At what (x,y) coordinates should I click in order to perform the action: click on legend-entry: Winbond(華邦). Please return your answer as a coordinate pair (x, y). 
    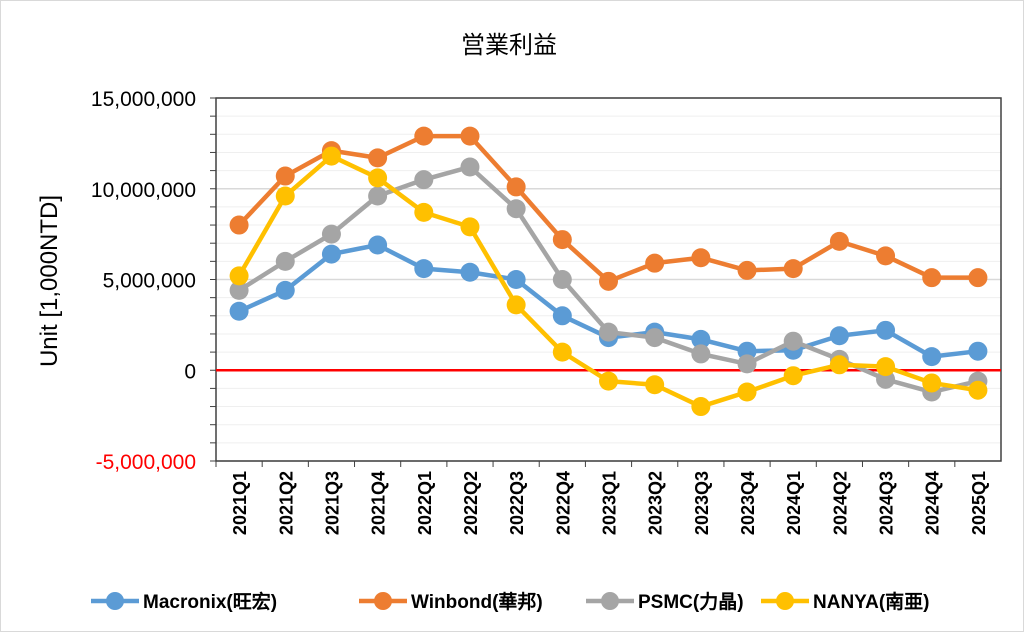
    Looking at the image, I should click on (451, 601).